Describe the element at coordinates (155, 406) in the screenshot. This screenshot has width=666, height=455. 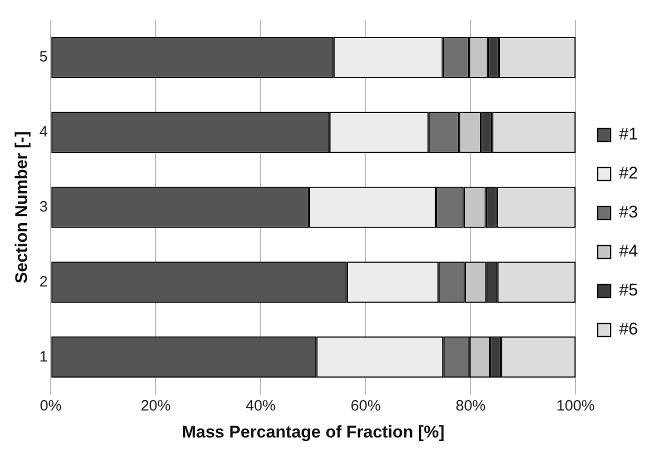
I see `x-tick-label: 20%` at that location.